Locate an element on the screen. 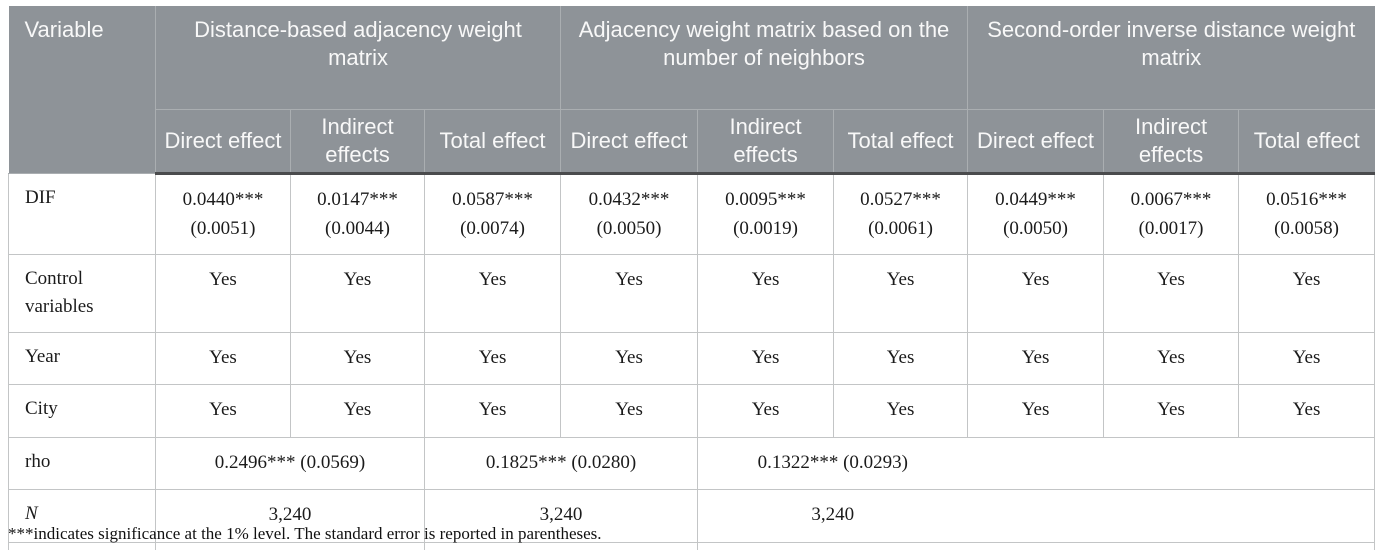 The width and height of the screenshot is (1378, 550). dif-cell-5: 0.0095*** (0.0019) is located at coordinates (766, 214).